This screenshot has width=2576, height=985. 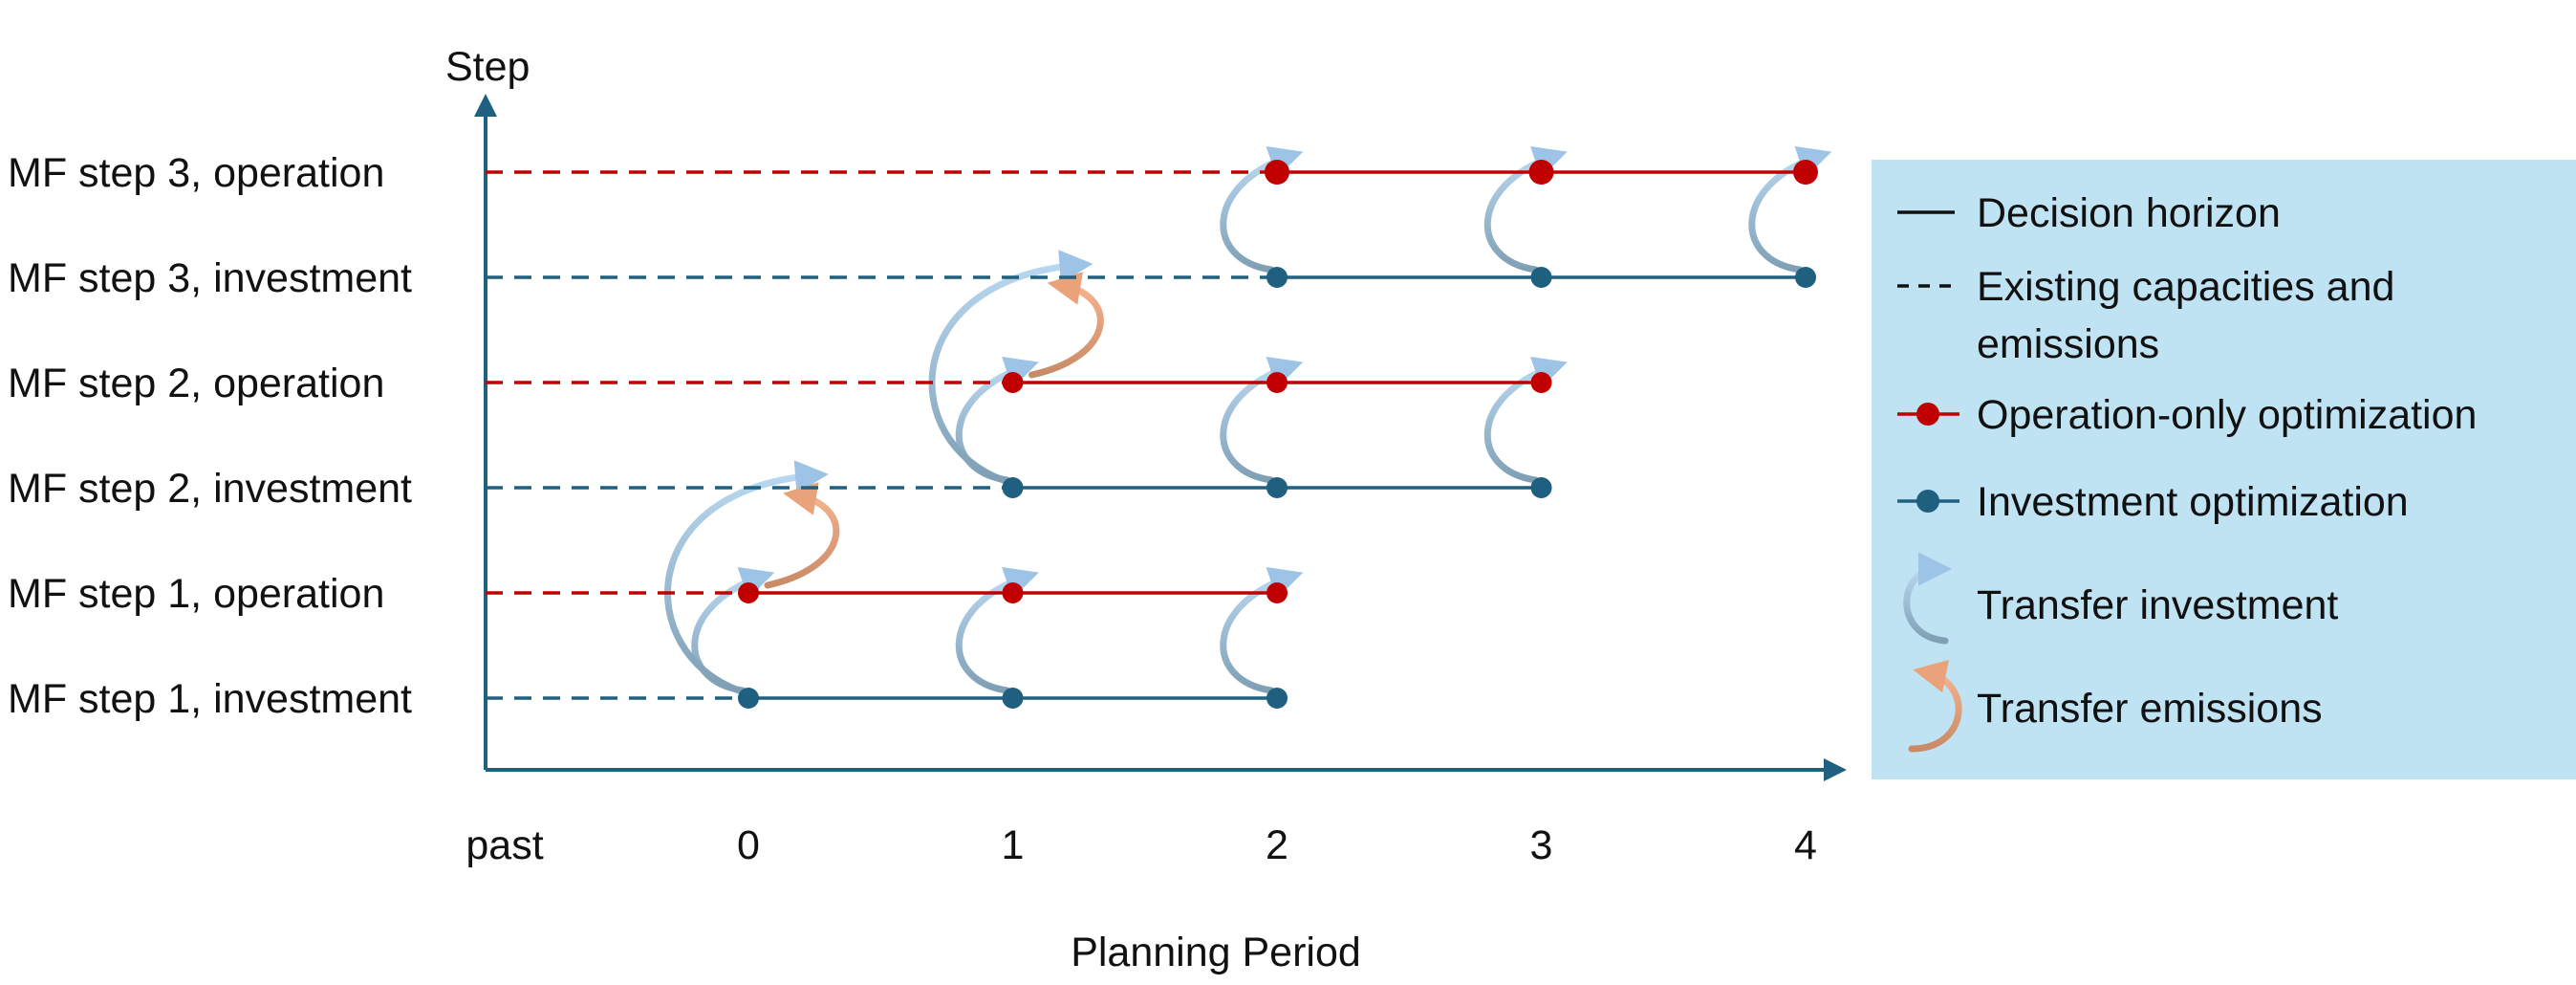 What do you see at coordinates (2150, 709) in the screenshot?
I see `legend-label-transfer-emissions: Transfer emissions` at bounding box center [2150, 709].